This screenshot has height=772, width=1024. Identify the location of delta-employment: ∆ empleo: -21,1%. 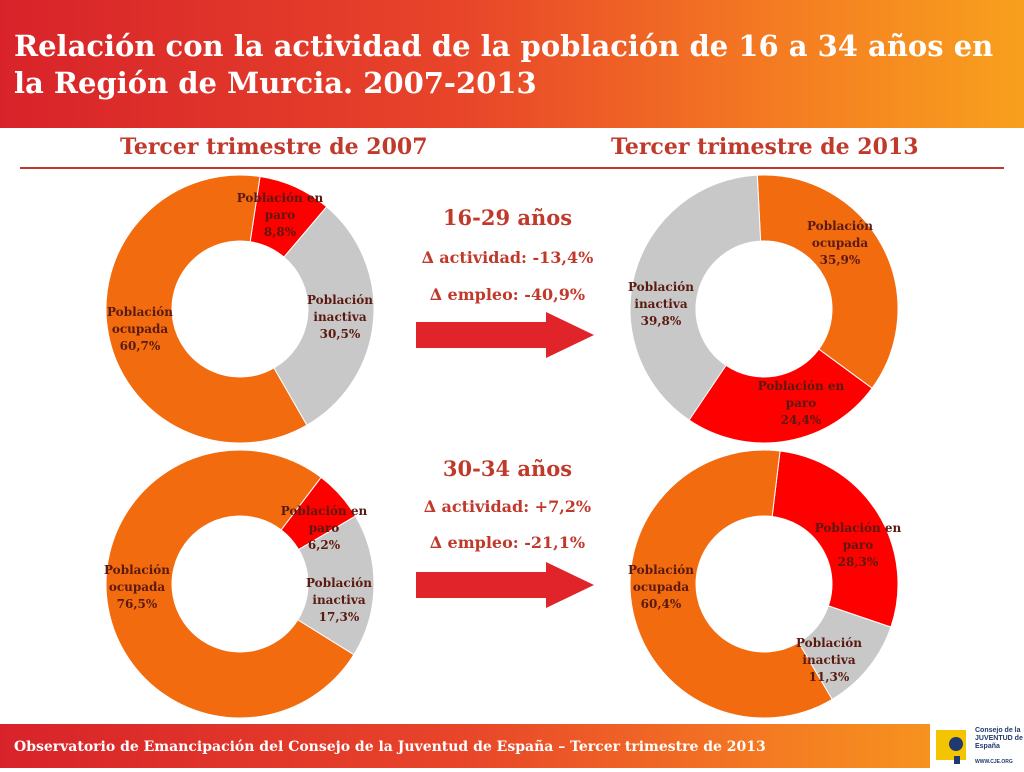
(507, 542).